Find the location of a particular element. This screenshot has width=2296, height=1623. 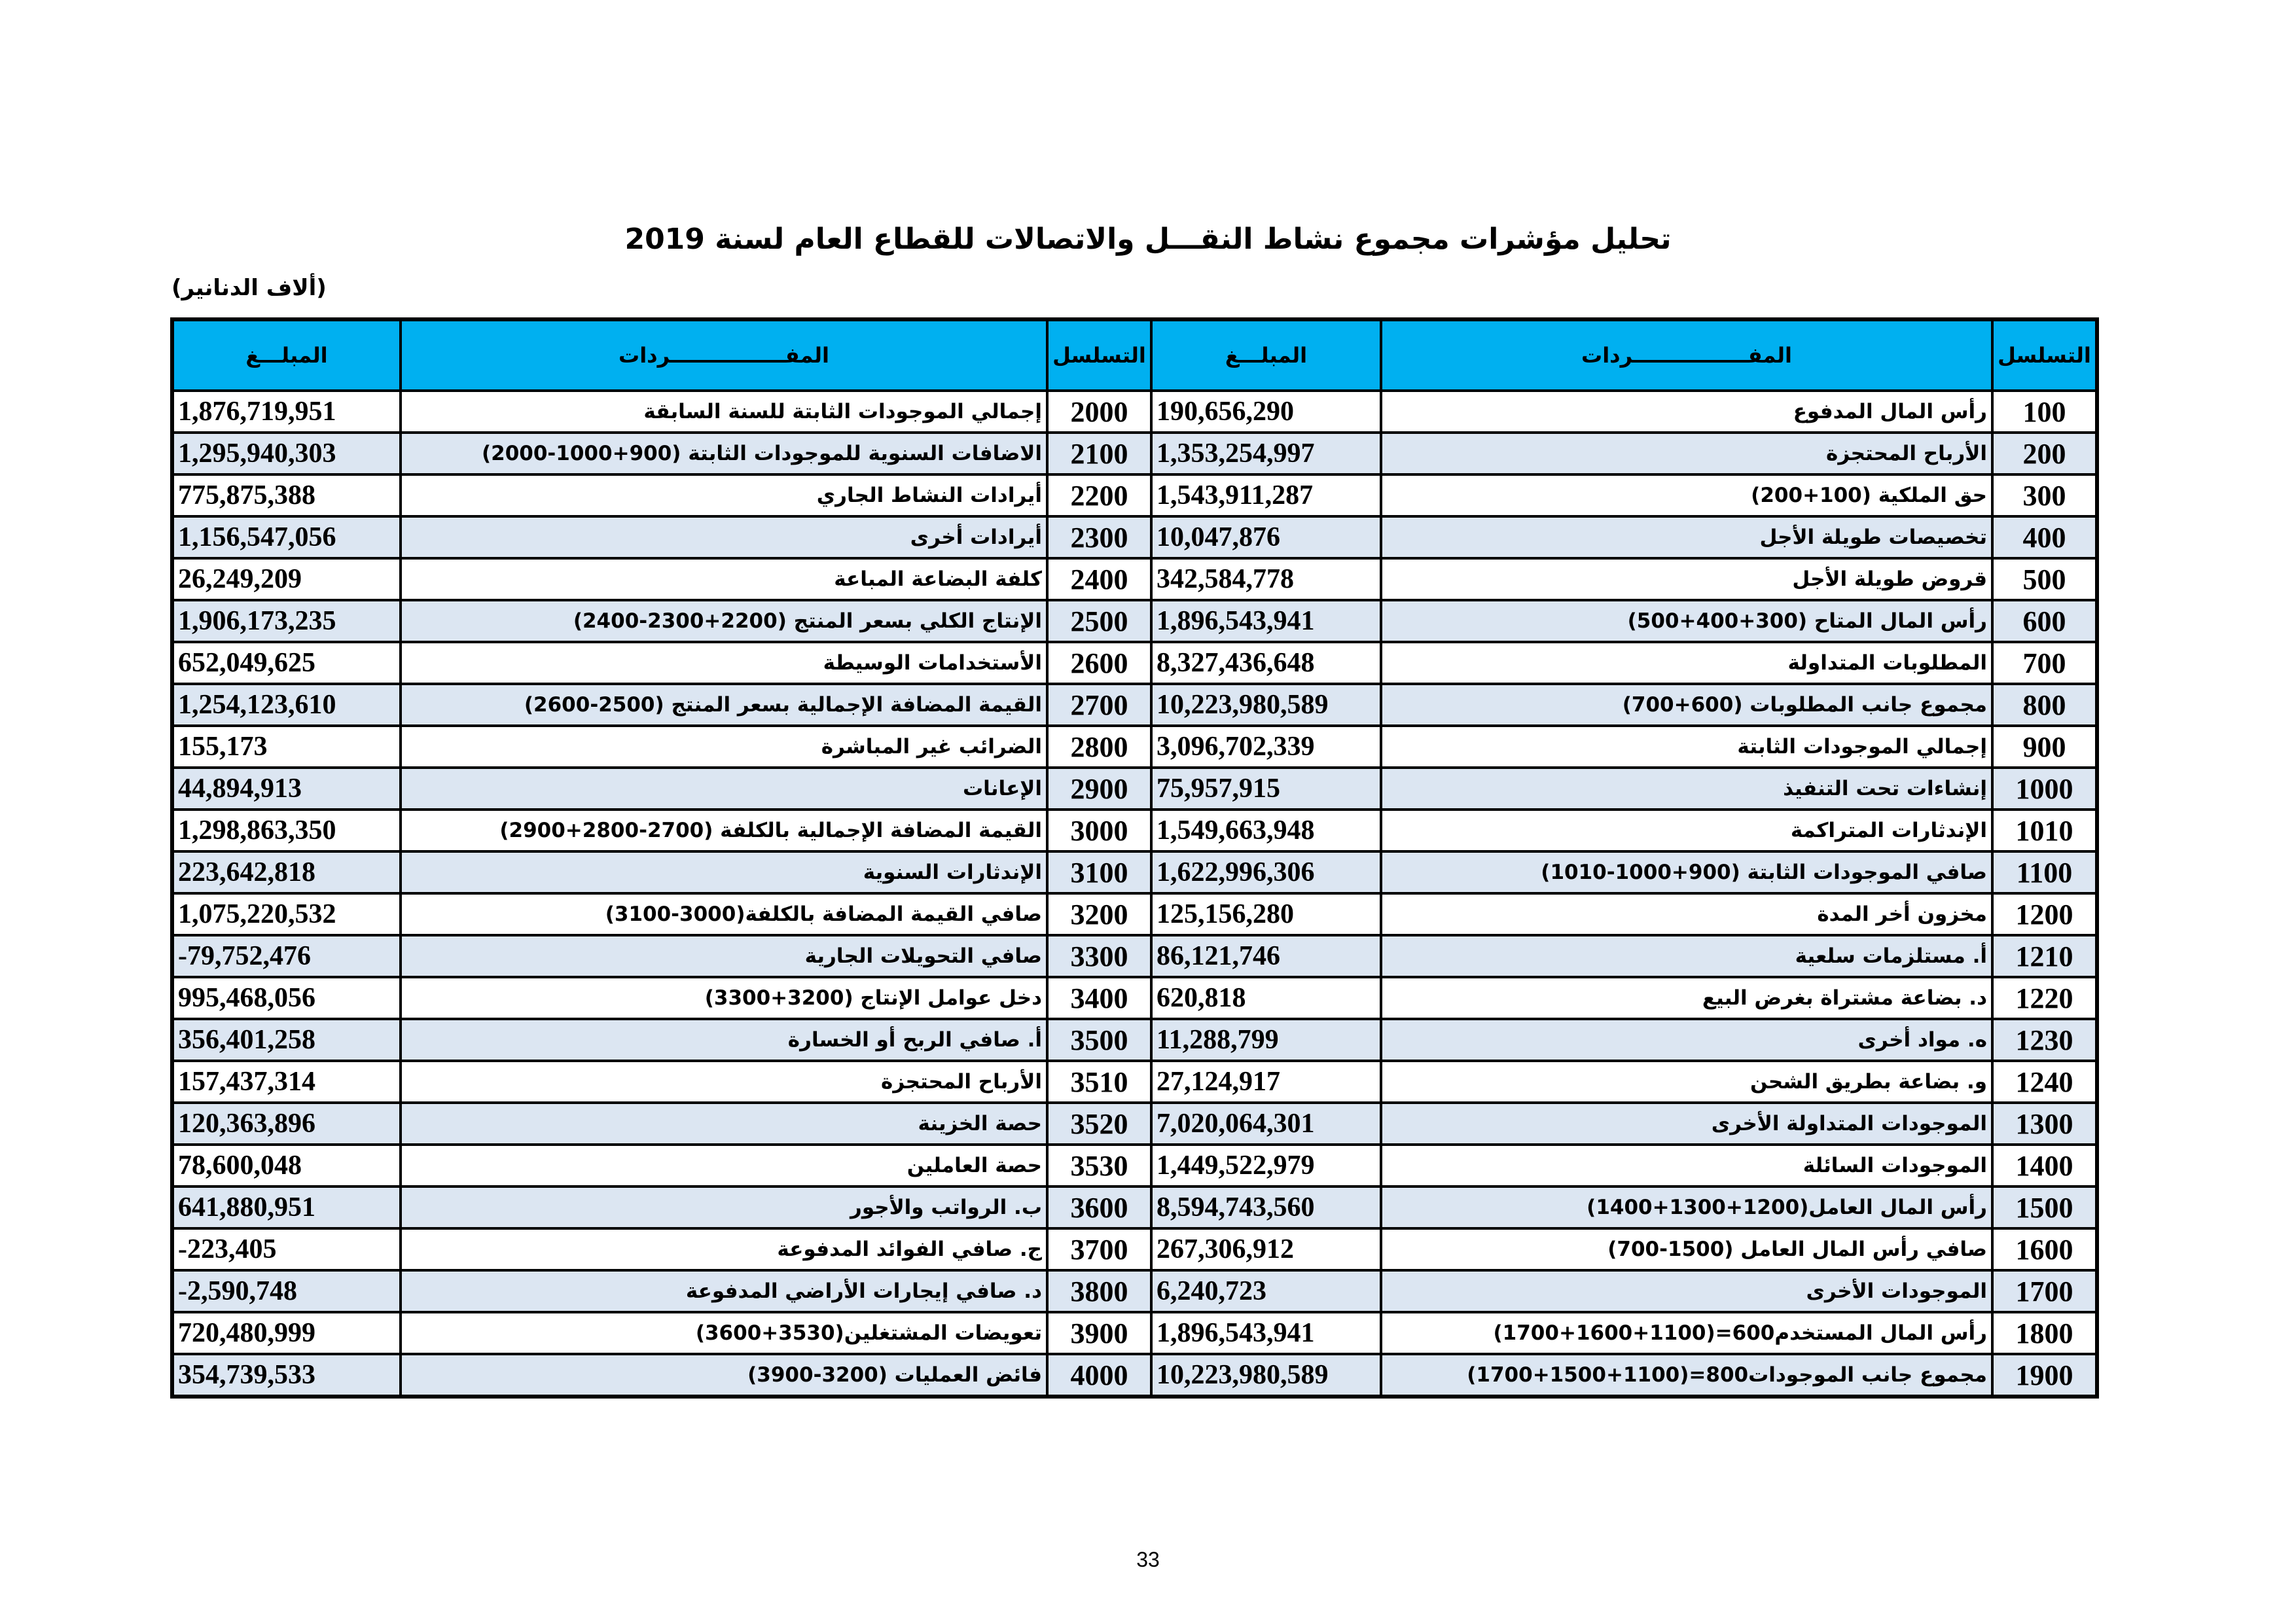

amount-cell: 720,480,999 is located at coordinates (286, 1333).